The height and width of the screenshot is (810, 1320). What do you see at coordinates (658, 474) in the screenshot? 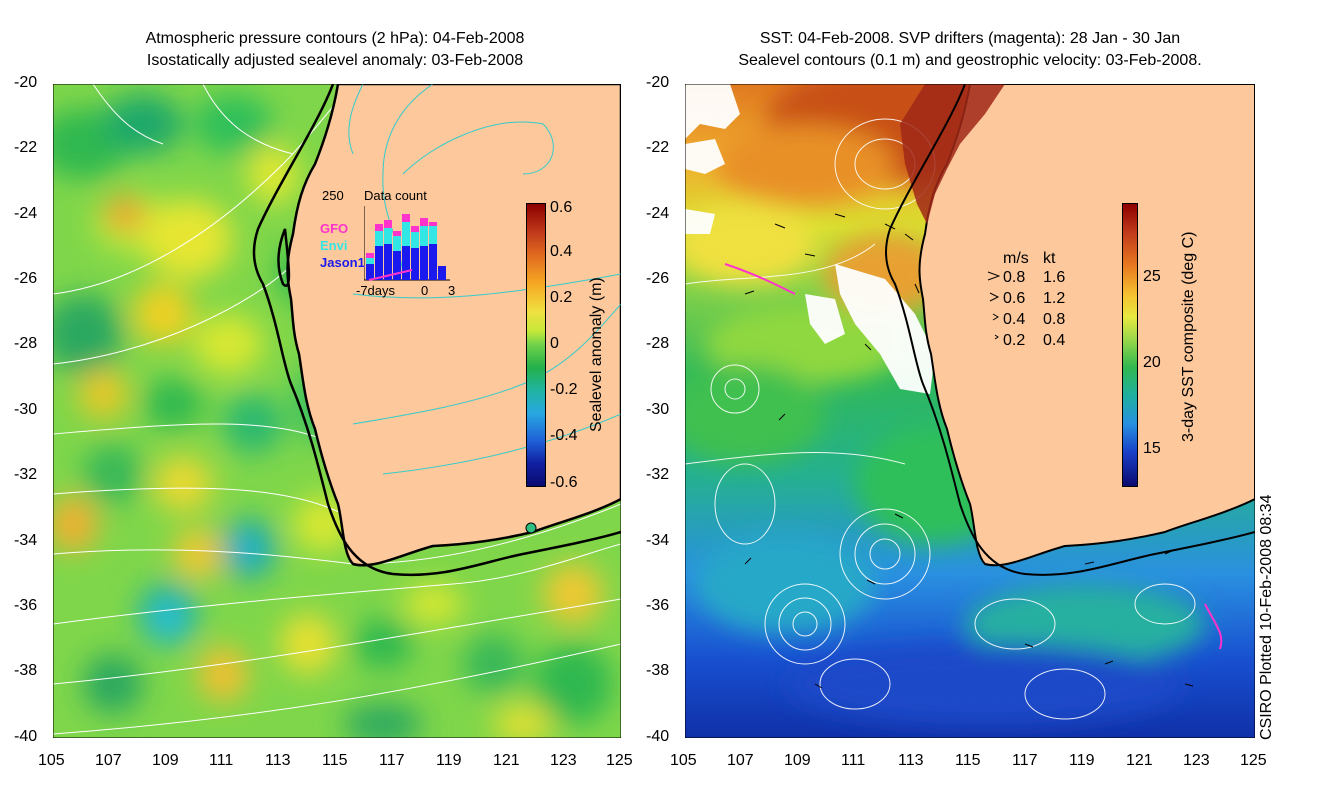
I see `right-y-tick: -32` at bounding box center [658, 474].